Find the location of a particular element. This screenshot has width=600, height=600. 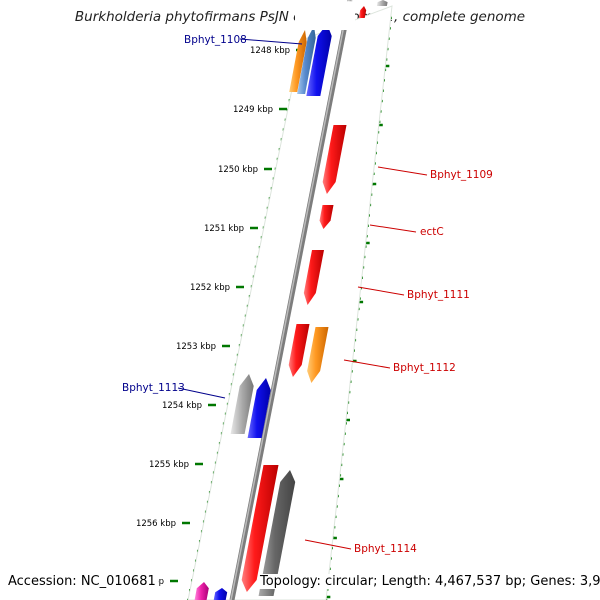

gene-label: Bphyt_1113 is located at coordinates (153, 388).